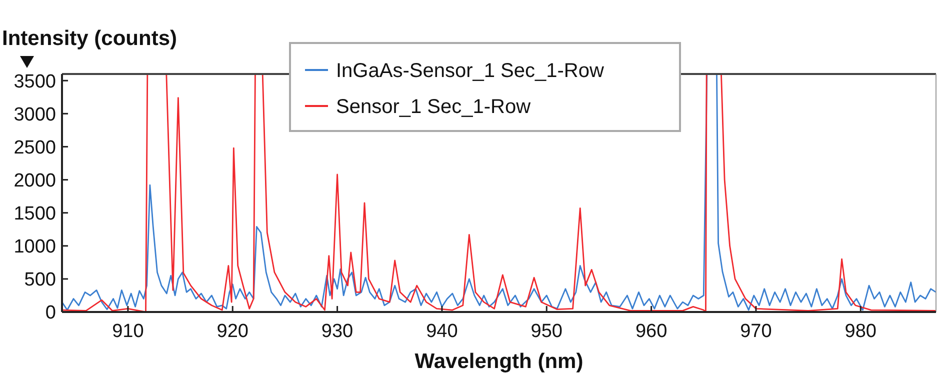 The image size is (938, 376). Describe the element at coordinates (470, 71) in the screenshot. I see `legend-label: InGaAs-Sensor_1 Sec_1-Row` at that location.